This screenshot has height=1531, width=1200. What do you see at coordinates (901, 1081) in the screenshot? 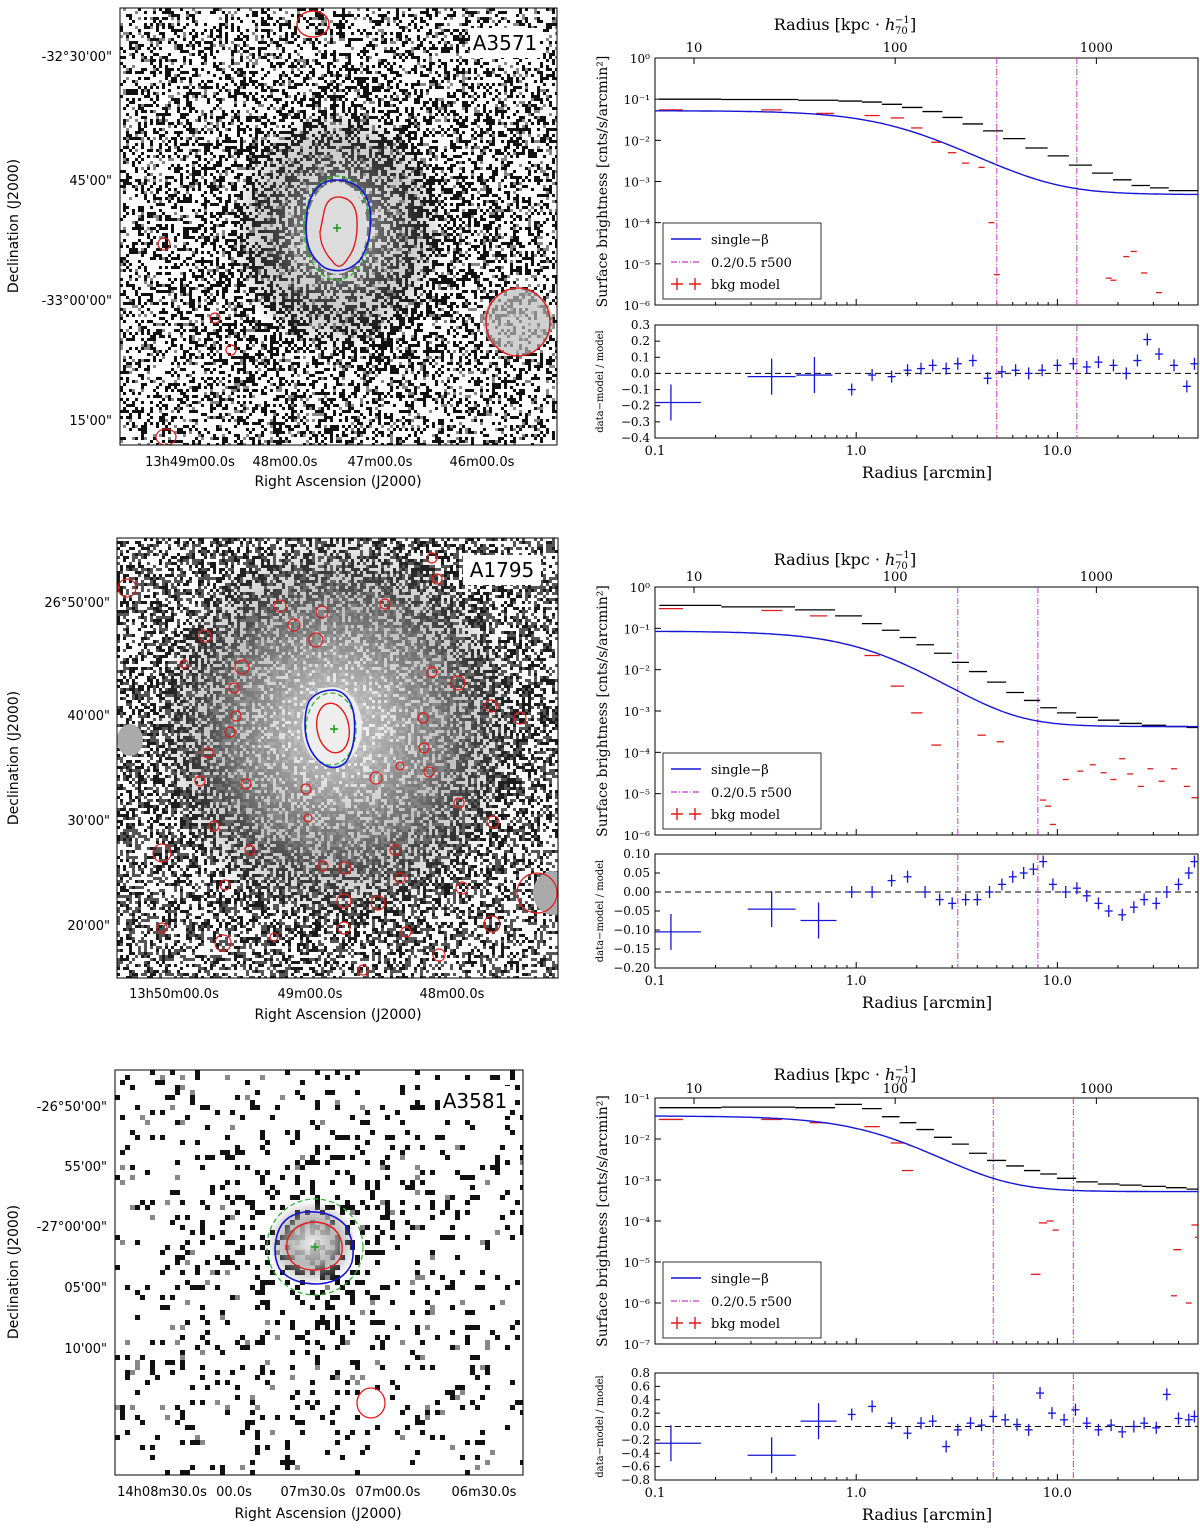
I see `top-axis-title-sub: 70` at bounding box center [901, 1081].